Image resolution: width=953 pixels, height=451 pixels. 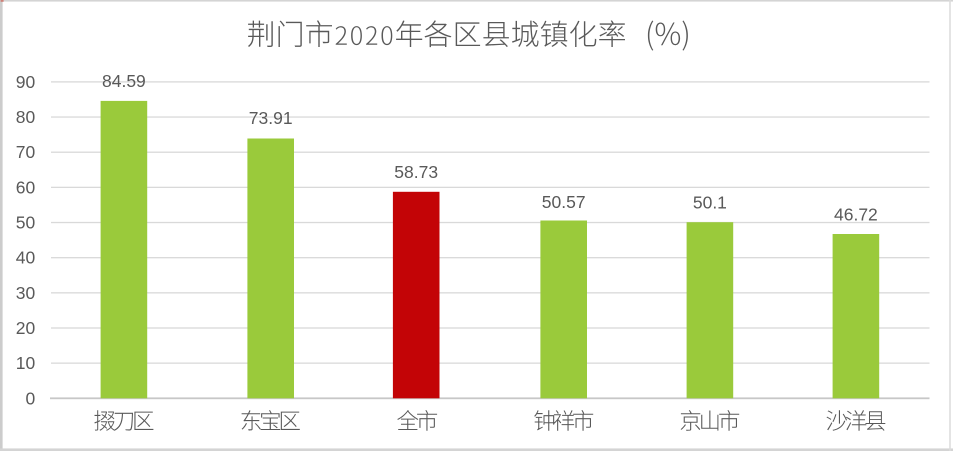 I want to click on svg-text: 0, so click(x=30, y=398).